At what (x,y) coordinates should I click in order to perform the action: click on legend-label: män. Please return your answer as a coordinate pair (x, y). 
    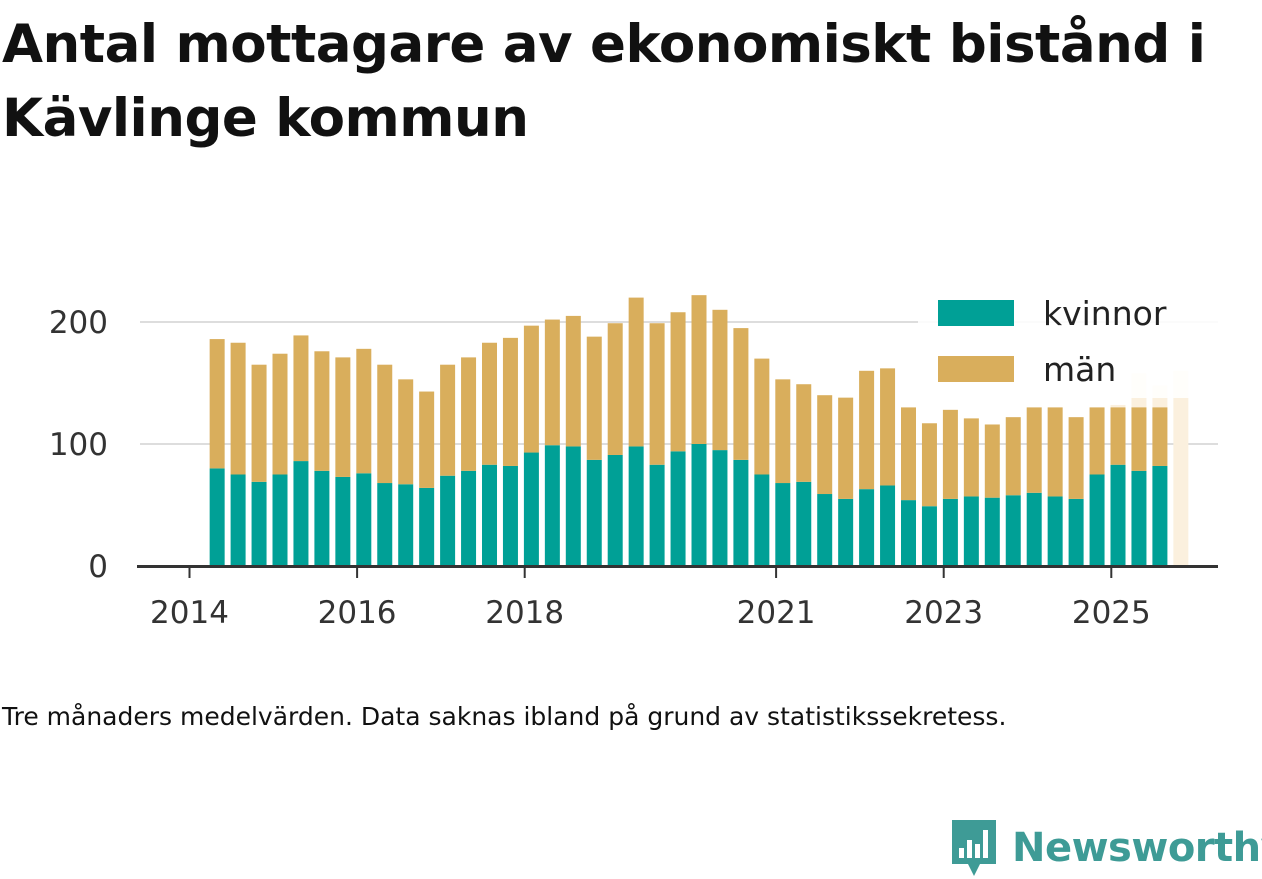
    Looking at the image, I should click on (1079, 369).